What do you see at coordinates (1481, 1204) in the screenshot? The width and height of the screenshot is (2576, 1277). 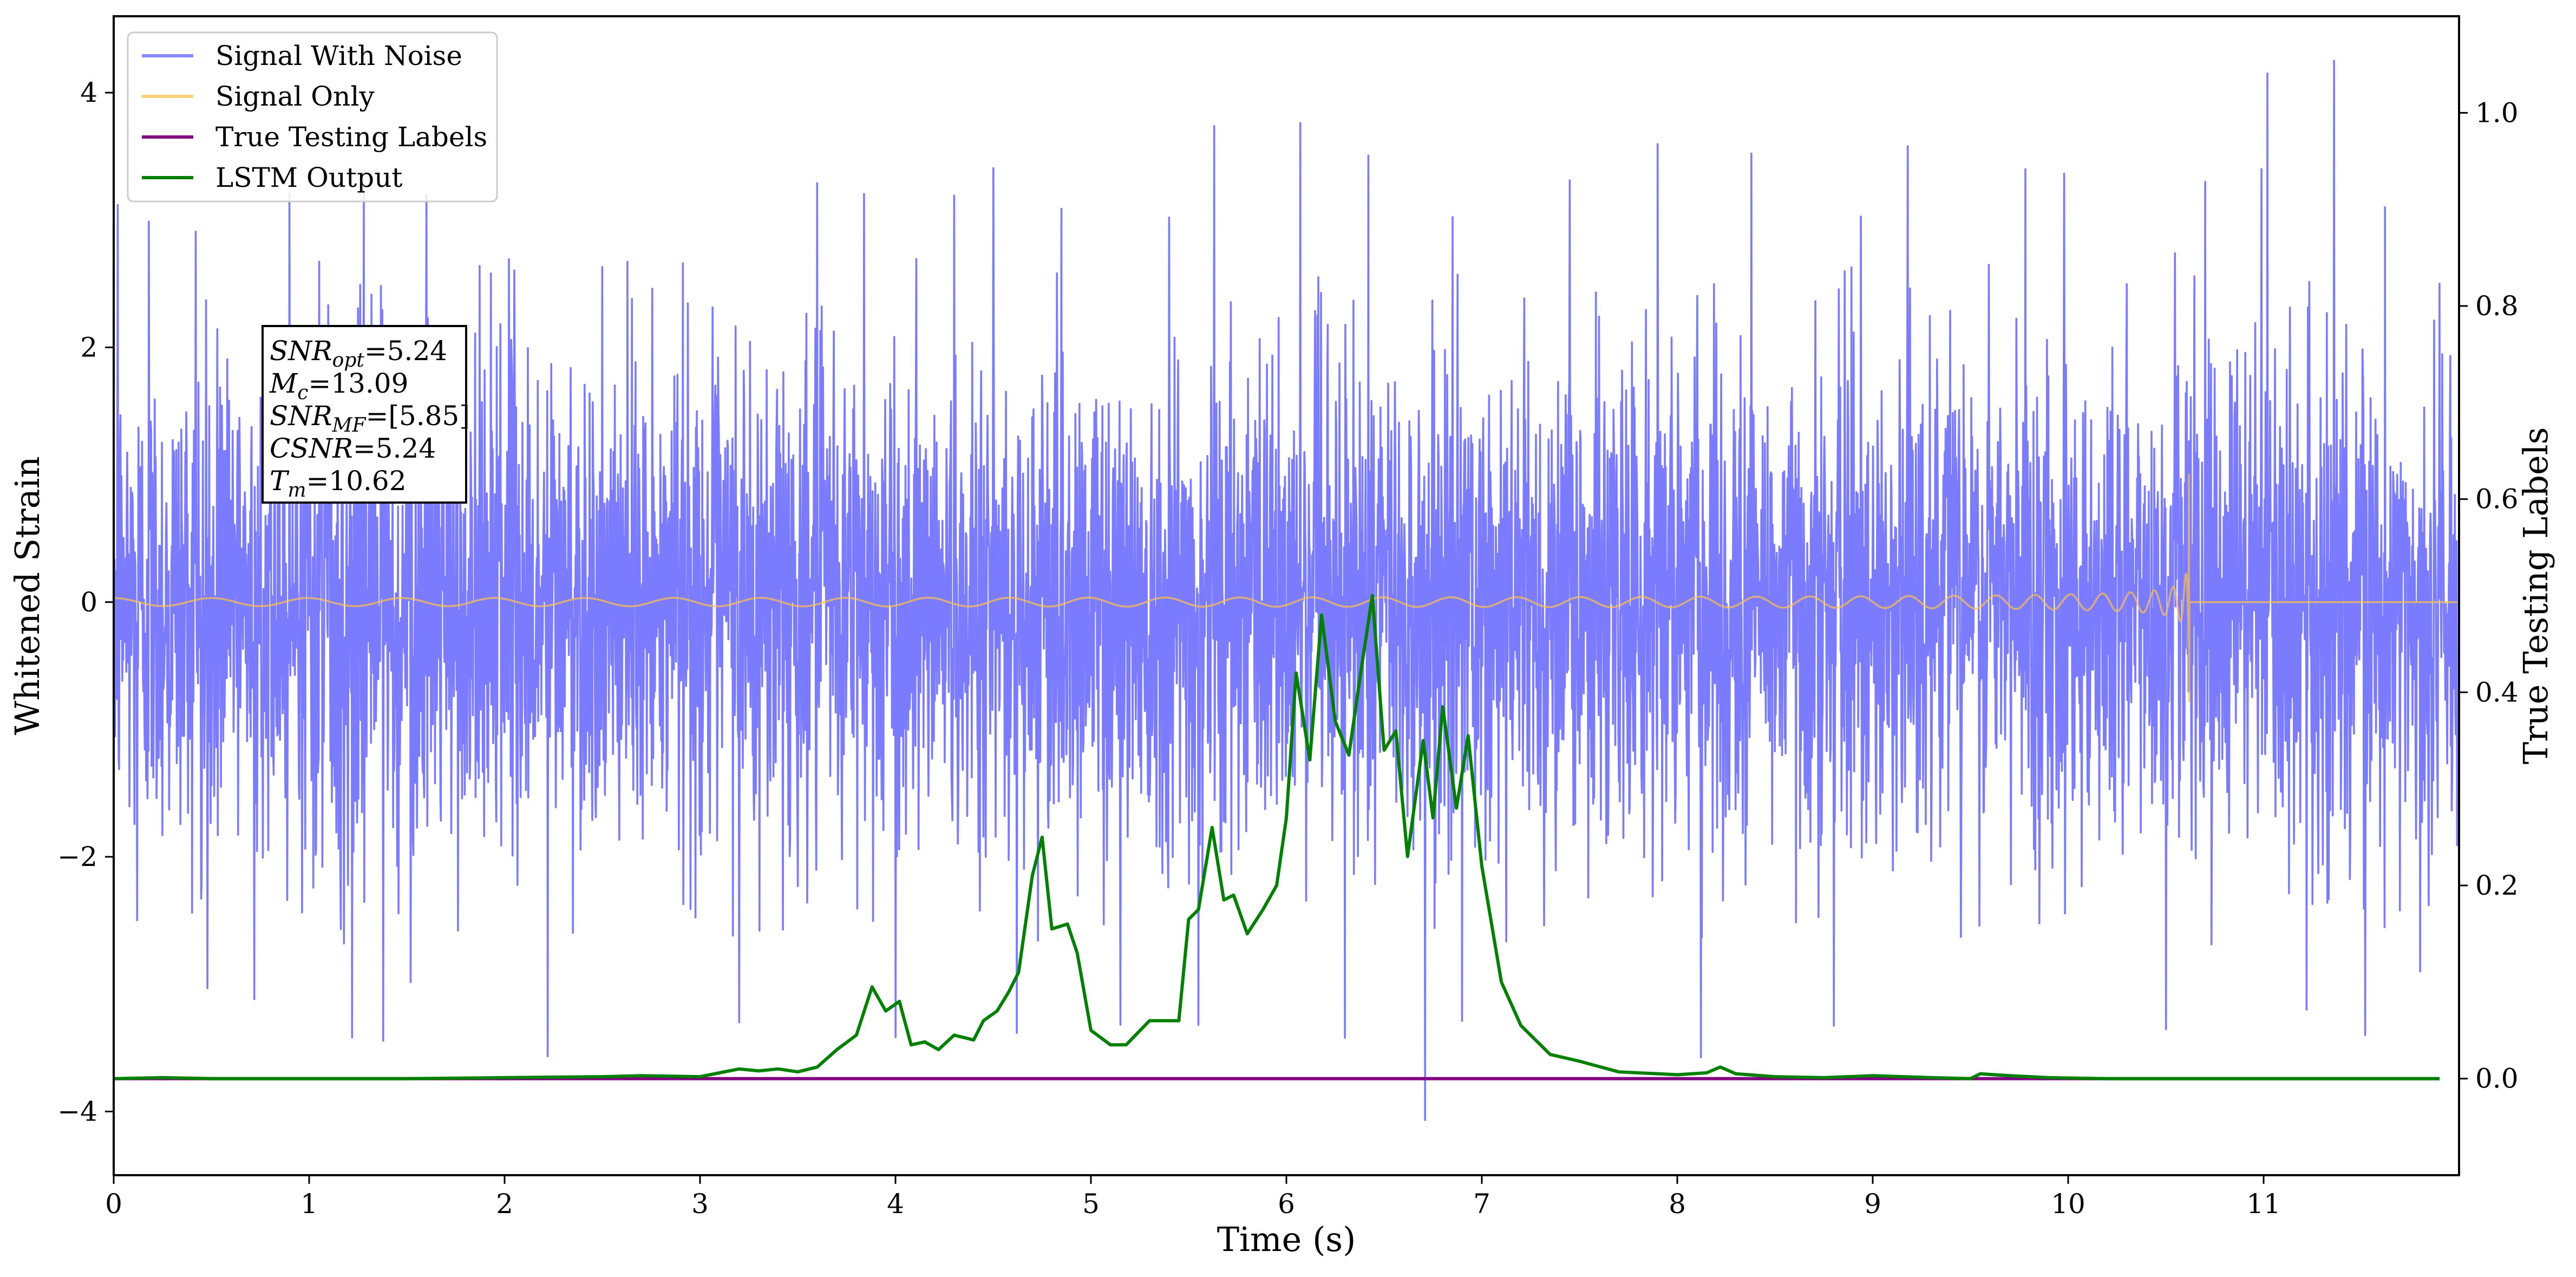 I see `x-tick-label: 7` at bounding box center [1481, 1204].